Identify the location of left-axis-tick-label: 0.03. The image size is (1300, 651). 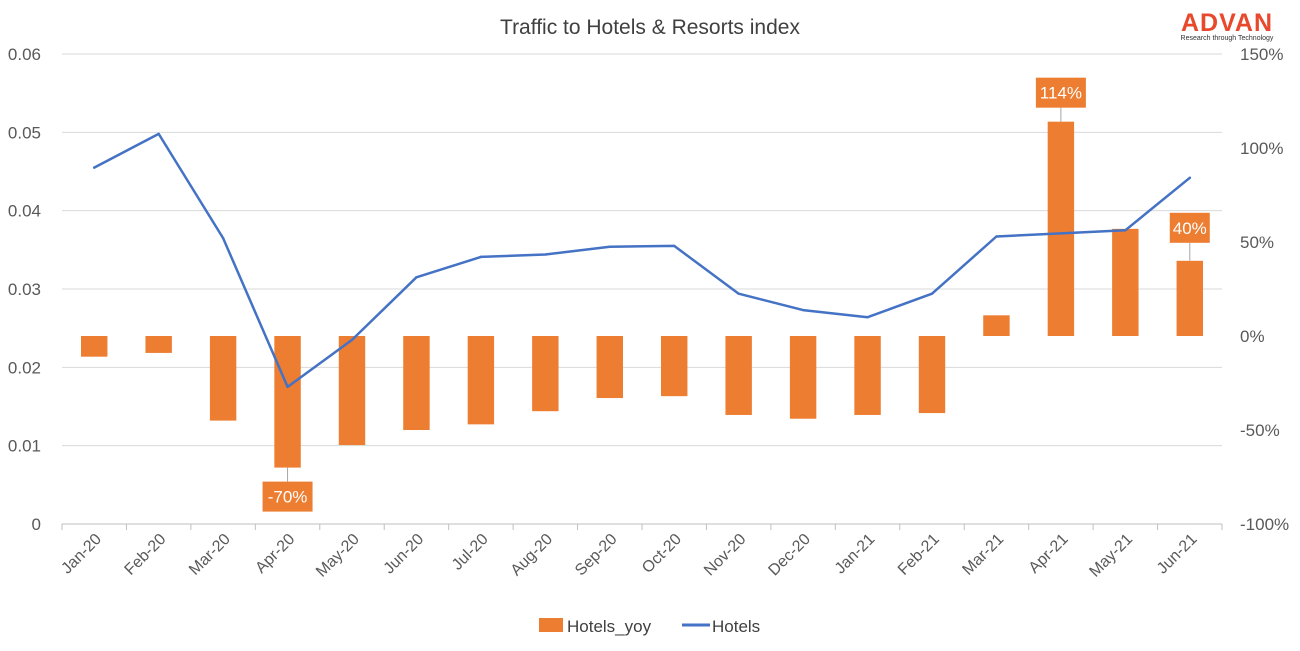
(24, 289).